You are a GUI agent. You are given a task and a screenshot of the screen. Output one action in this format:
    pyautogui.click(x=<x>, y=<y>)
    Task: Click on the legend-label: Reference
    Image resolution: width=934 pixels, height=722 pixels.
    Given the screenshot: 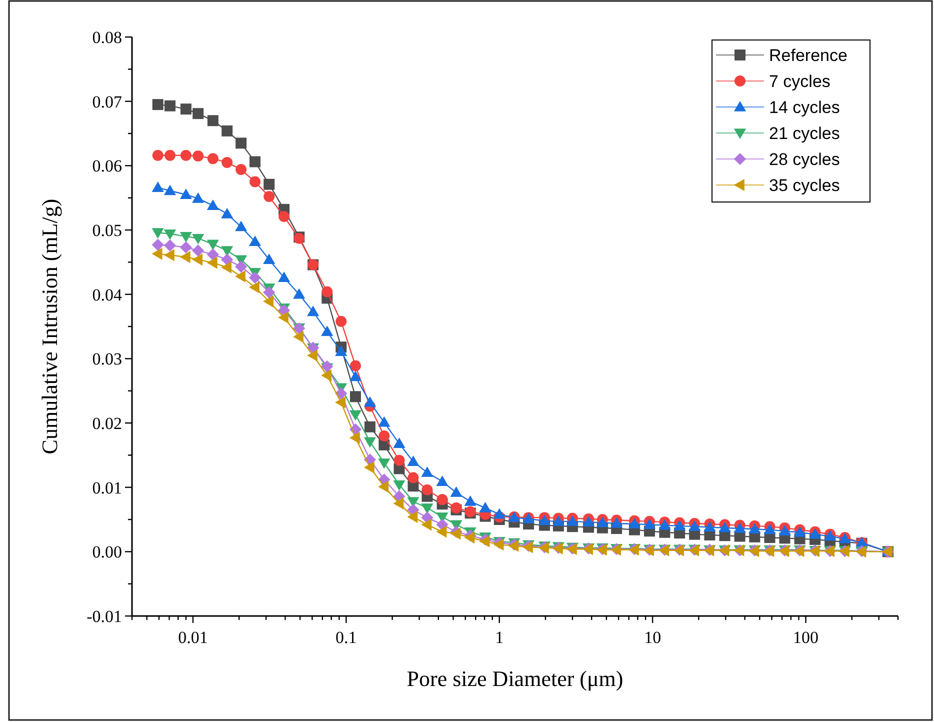 What is the action you would take?
    pyautogui.click(x=808, y=55)
    